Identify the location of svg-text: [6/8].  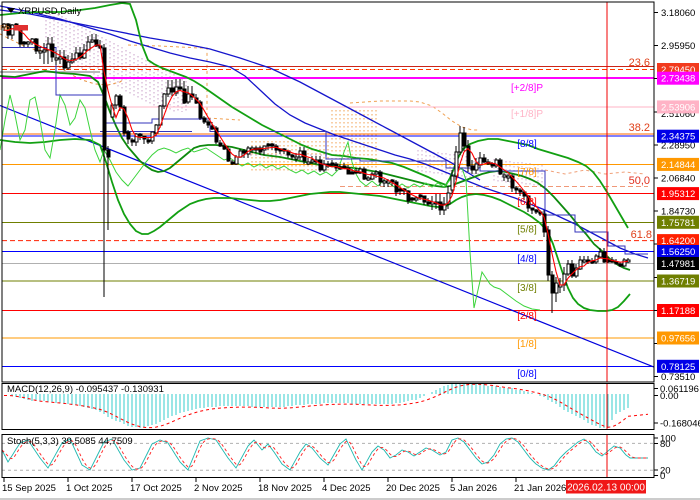
(527, 202).